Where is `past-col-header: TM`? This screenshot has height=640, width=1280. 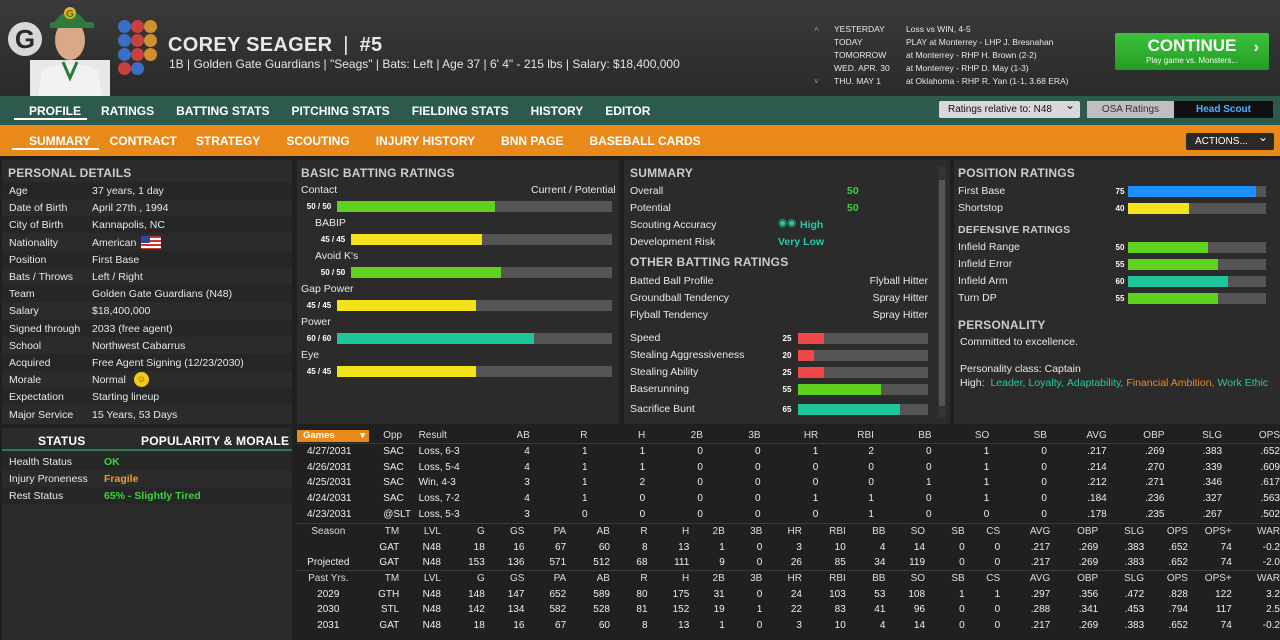 past-col-header: TM is located at coordinates (392, 579).